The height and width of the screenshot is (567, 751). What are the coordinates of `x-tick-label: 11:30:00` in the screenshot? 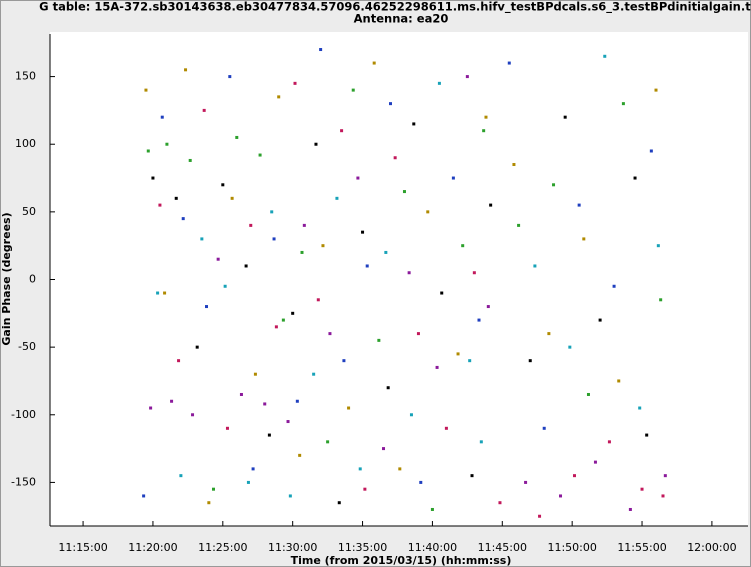 It's located at (292, 547).